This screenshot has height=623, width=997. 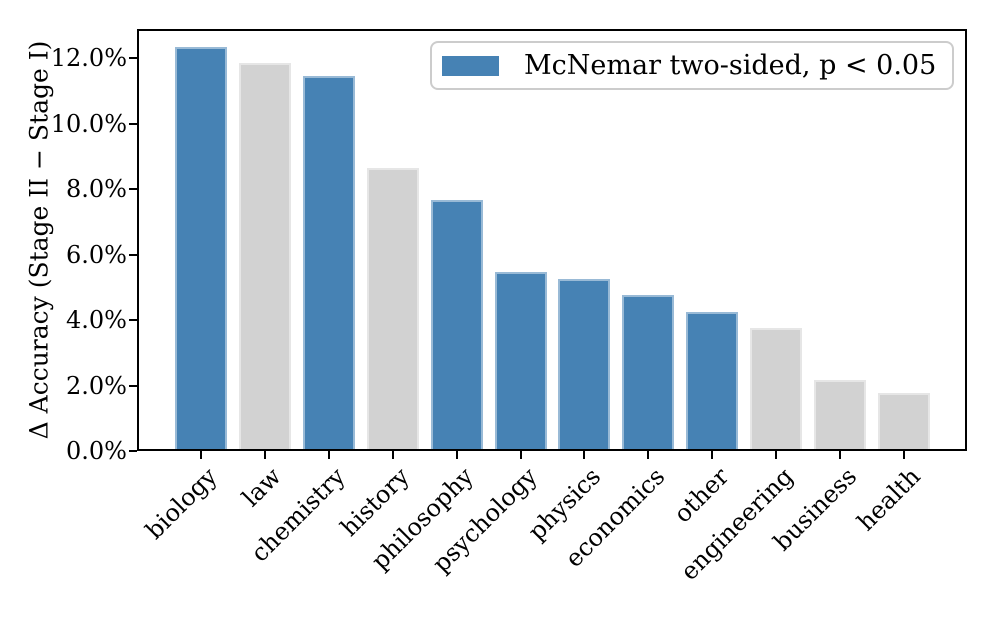 What do you see at coordinates (96, 385) in the screenshot?
I see `y-tick-label: 2.0%` at bounding box center [96, 385].